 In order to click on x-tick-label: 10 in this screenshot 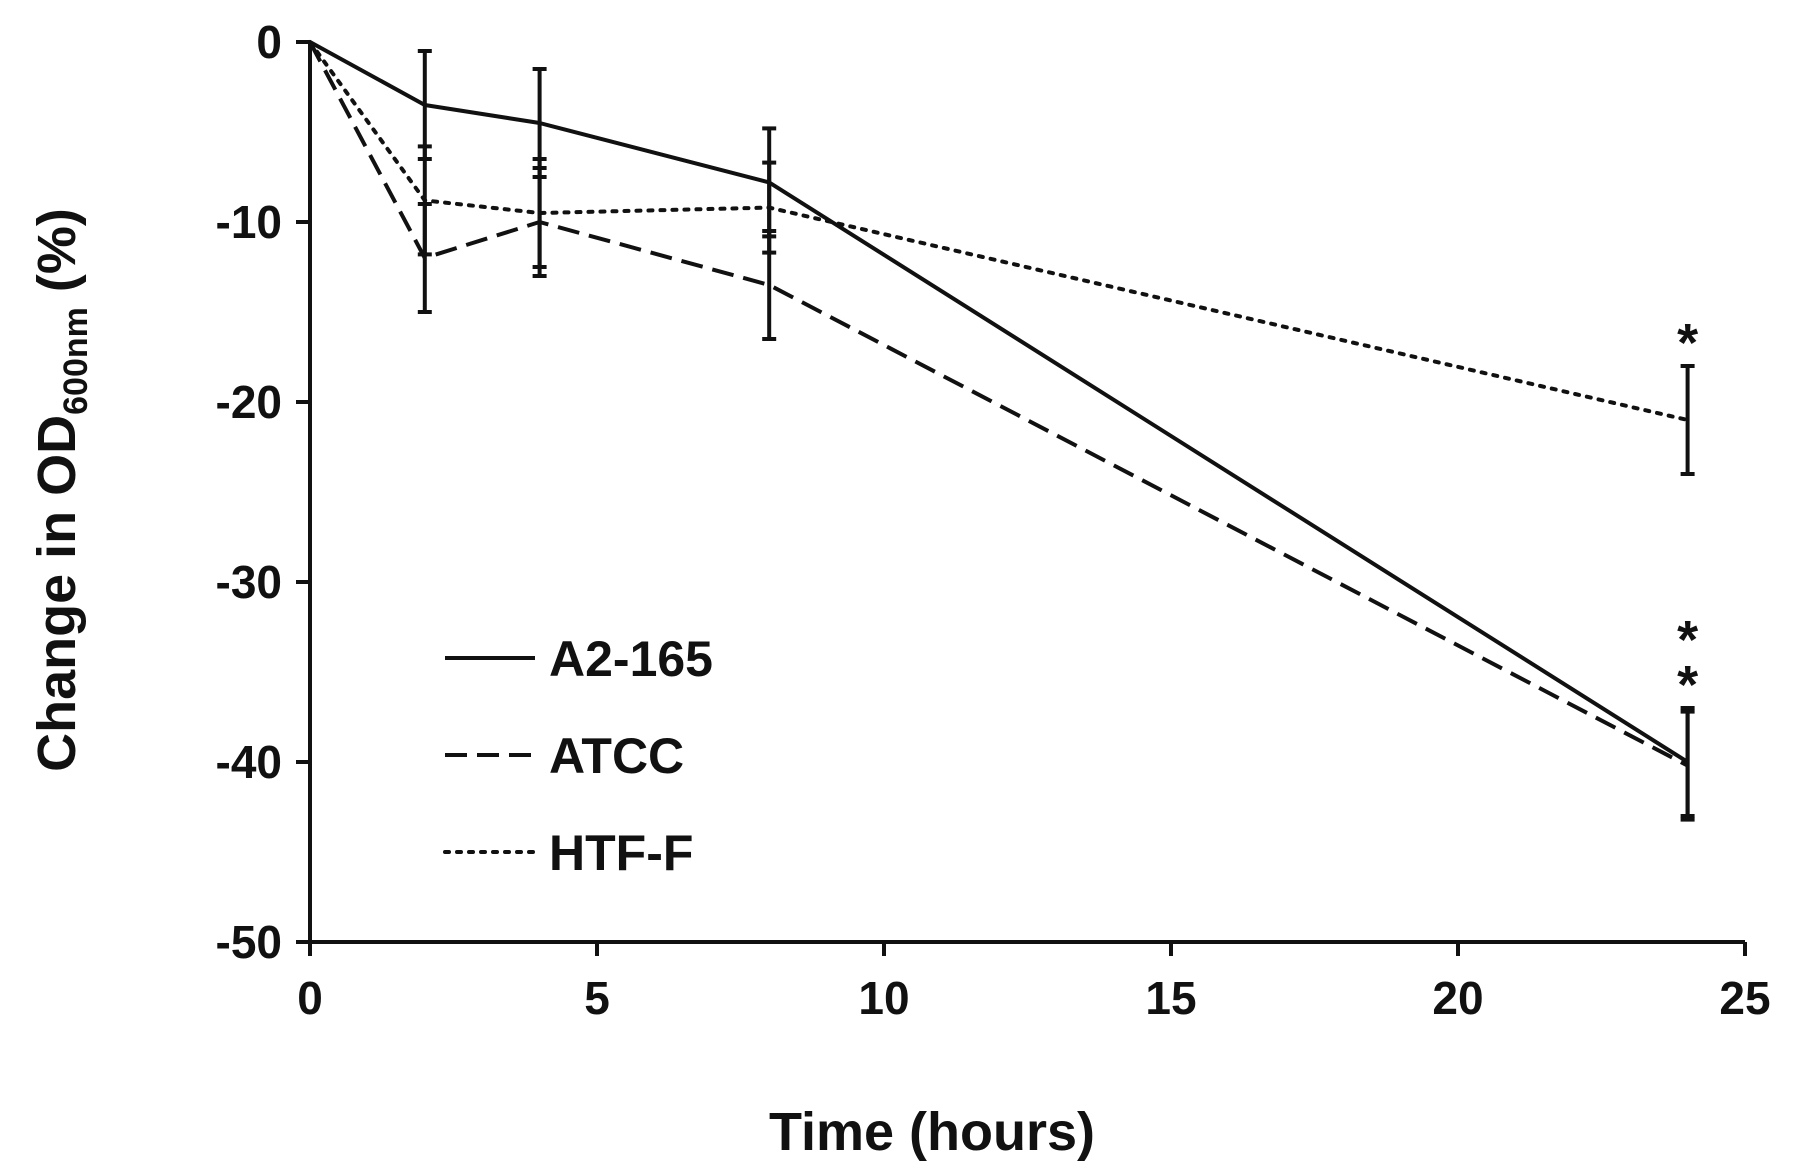, I will do `click(883, 998)`.